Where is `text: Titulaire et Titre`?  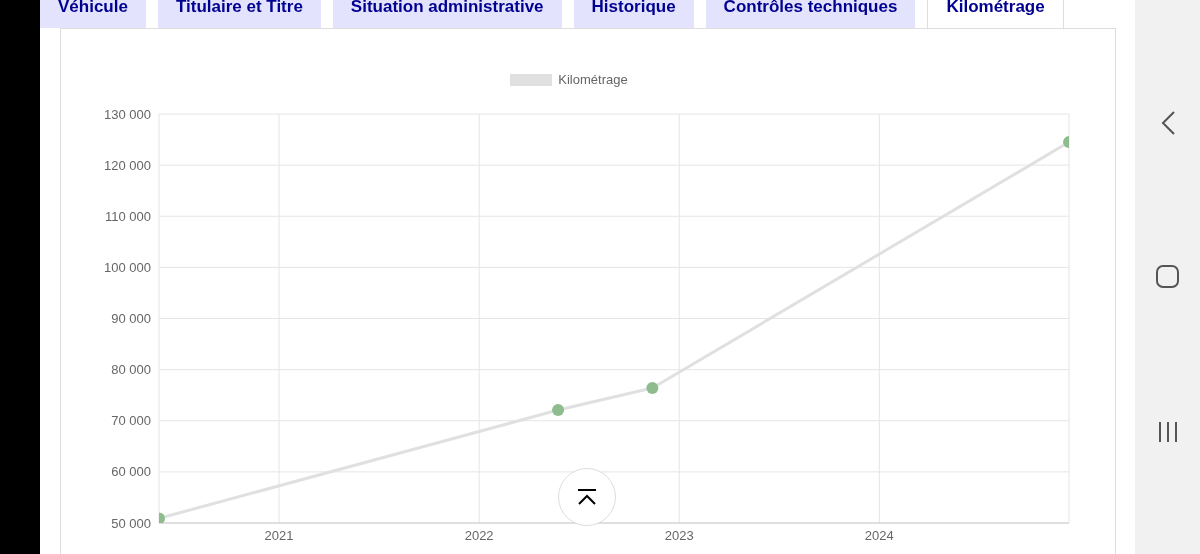
text: Titulaire et Titre is located at coordinates (239, 14).